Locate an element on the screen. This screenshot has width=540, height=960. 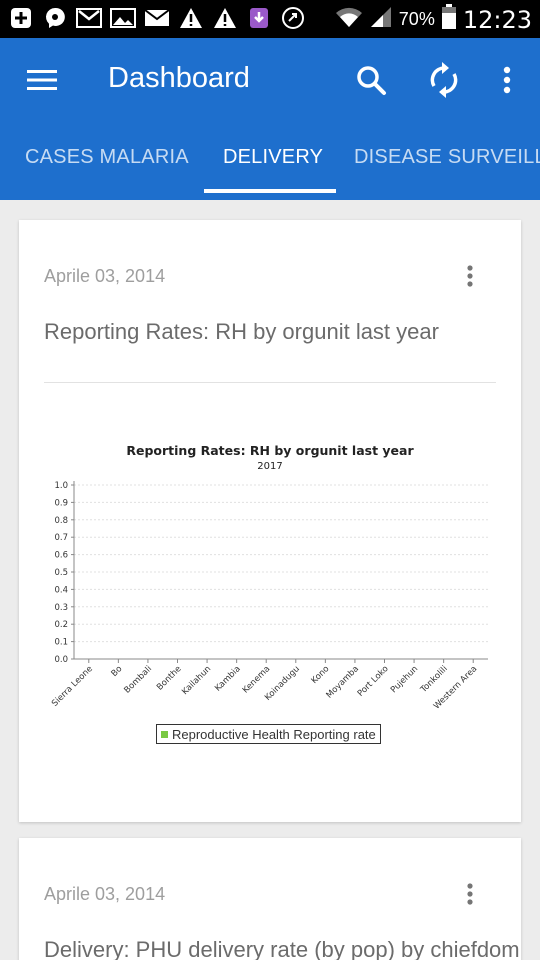
x-tick-label: Bonthe is located at coordinates (169, 678).